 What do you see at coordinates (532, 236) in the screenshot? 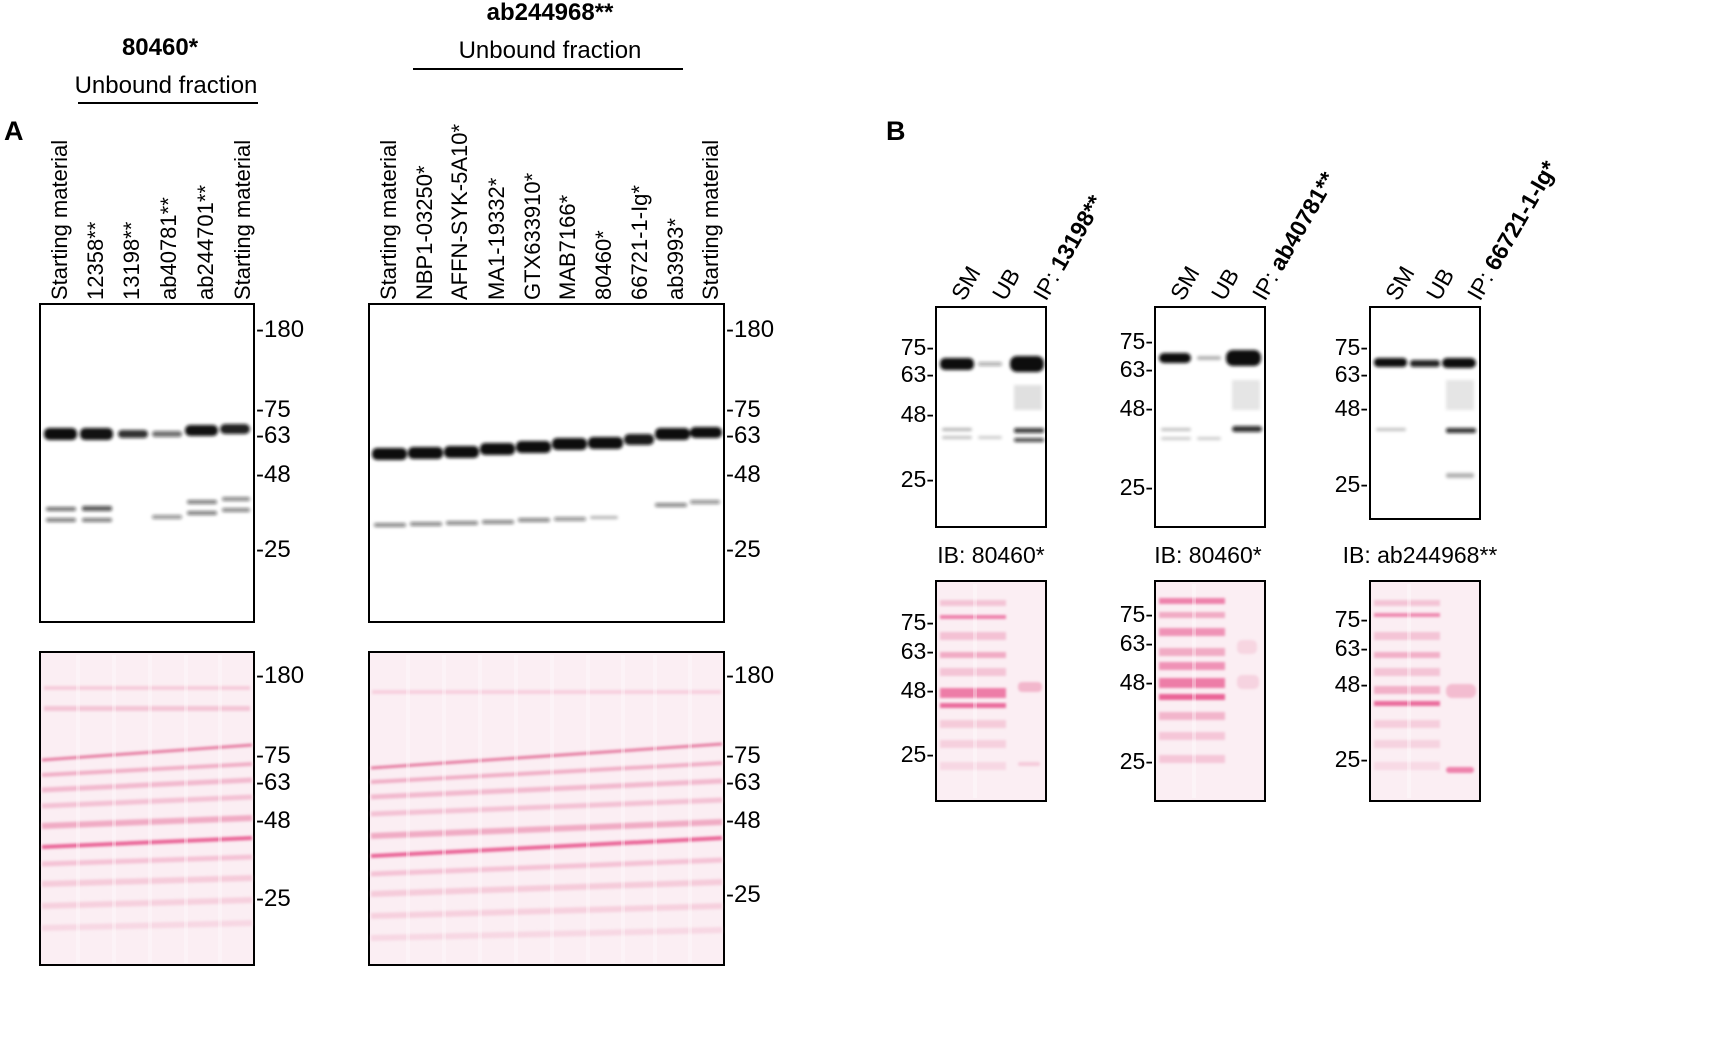
I see `lane-label: GTX633910*` at bounding box center [532, 236].